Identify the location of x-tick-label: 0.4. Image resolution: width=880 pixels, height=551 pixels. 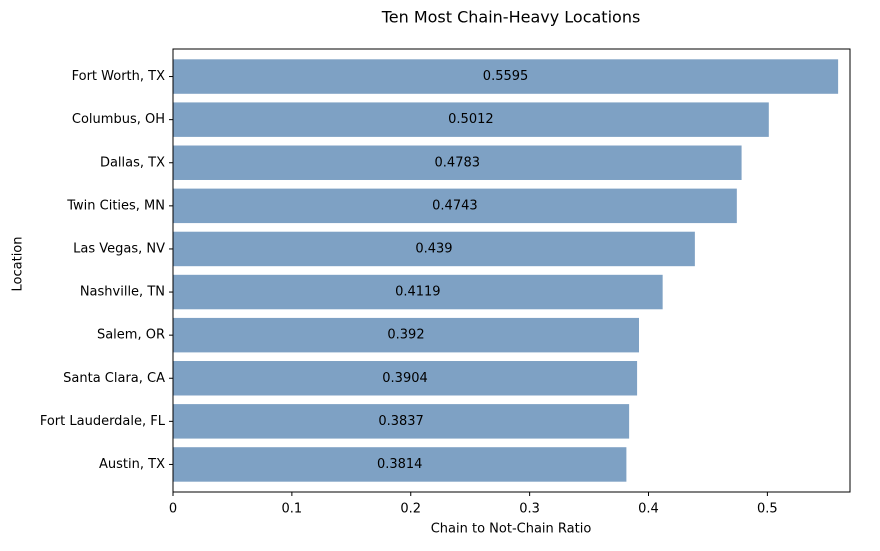
(648, 509).